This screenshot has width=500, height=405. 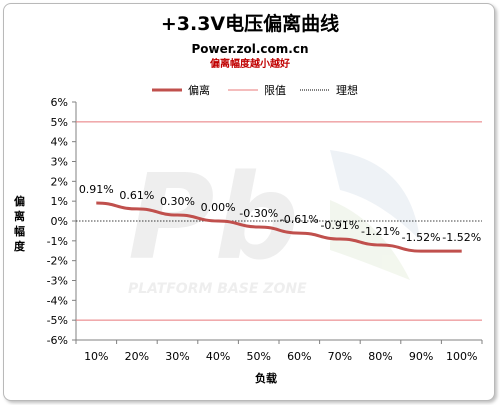 What do you see at coordinates (258, 213) in the screenshot?
I see `data-label: -0.30%` at bounding box center [258, 213].